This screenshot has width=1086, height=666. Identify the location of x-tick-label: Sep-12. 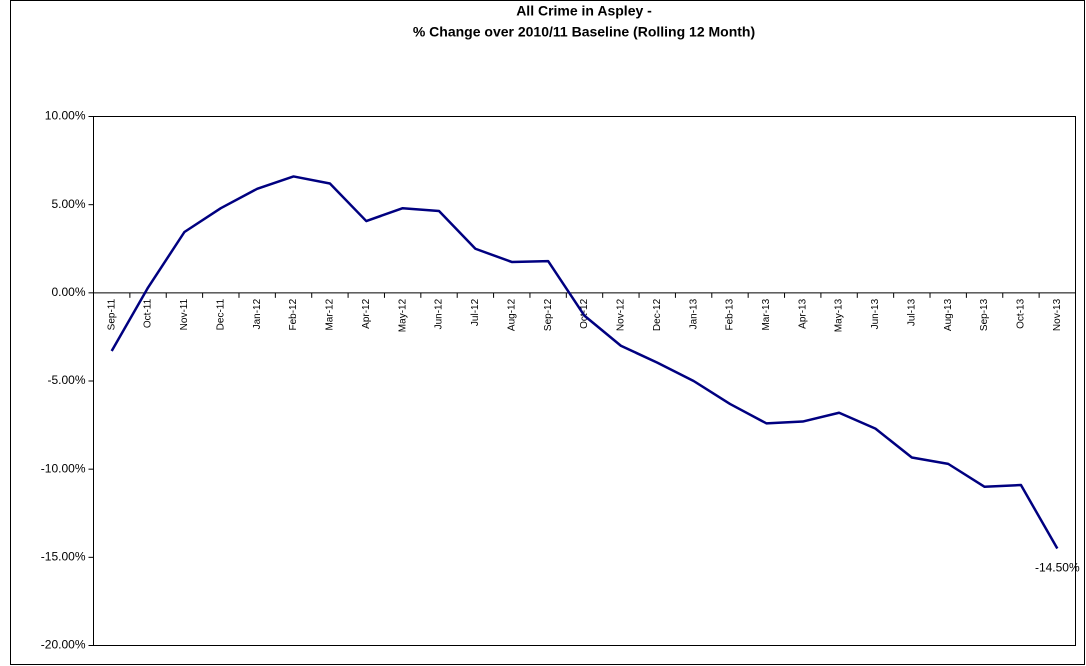
(548, 314).